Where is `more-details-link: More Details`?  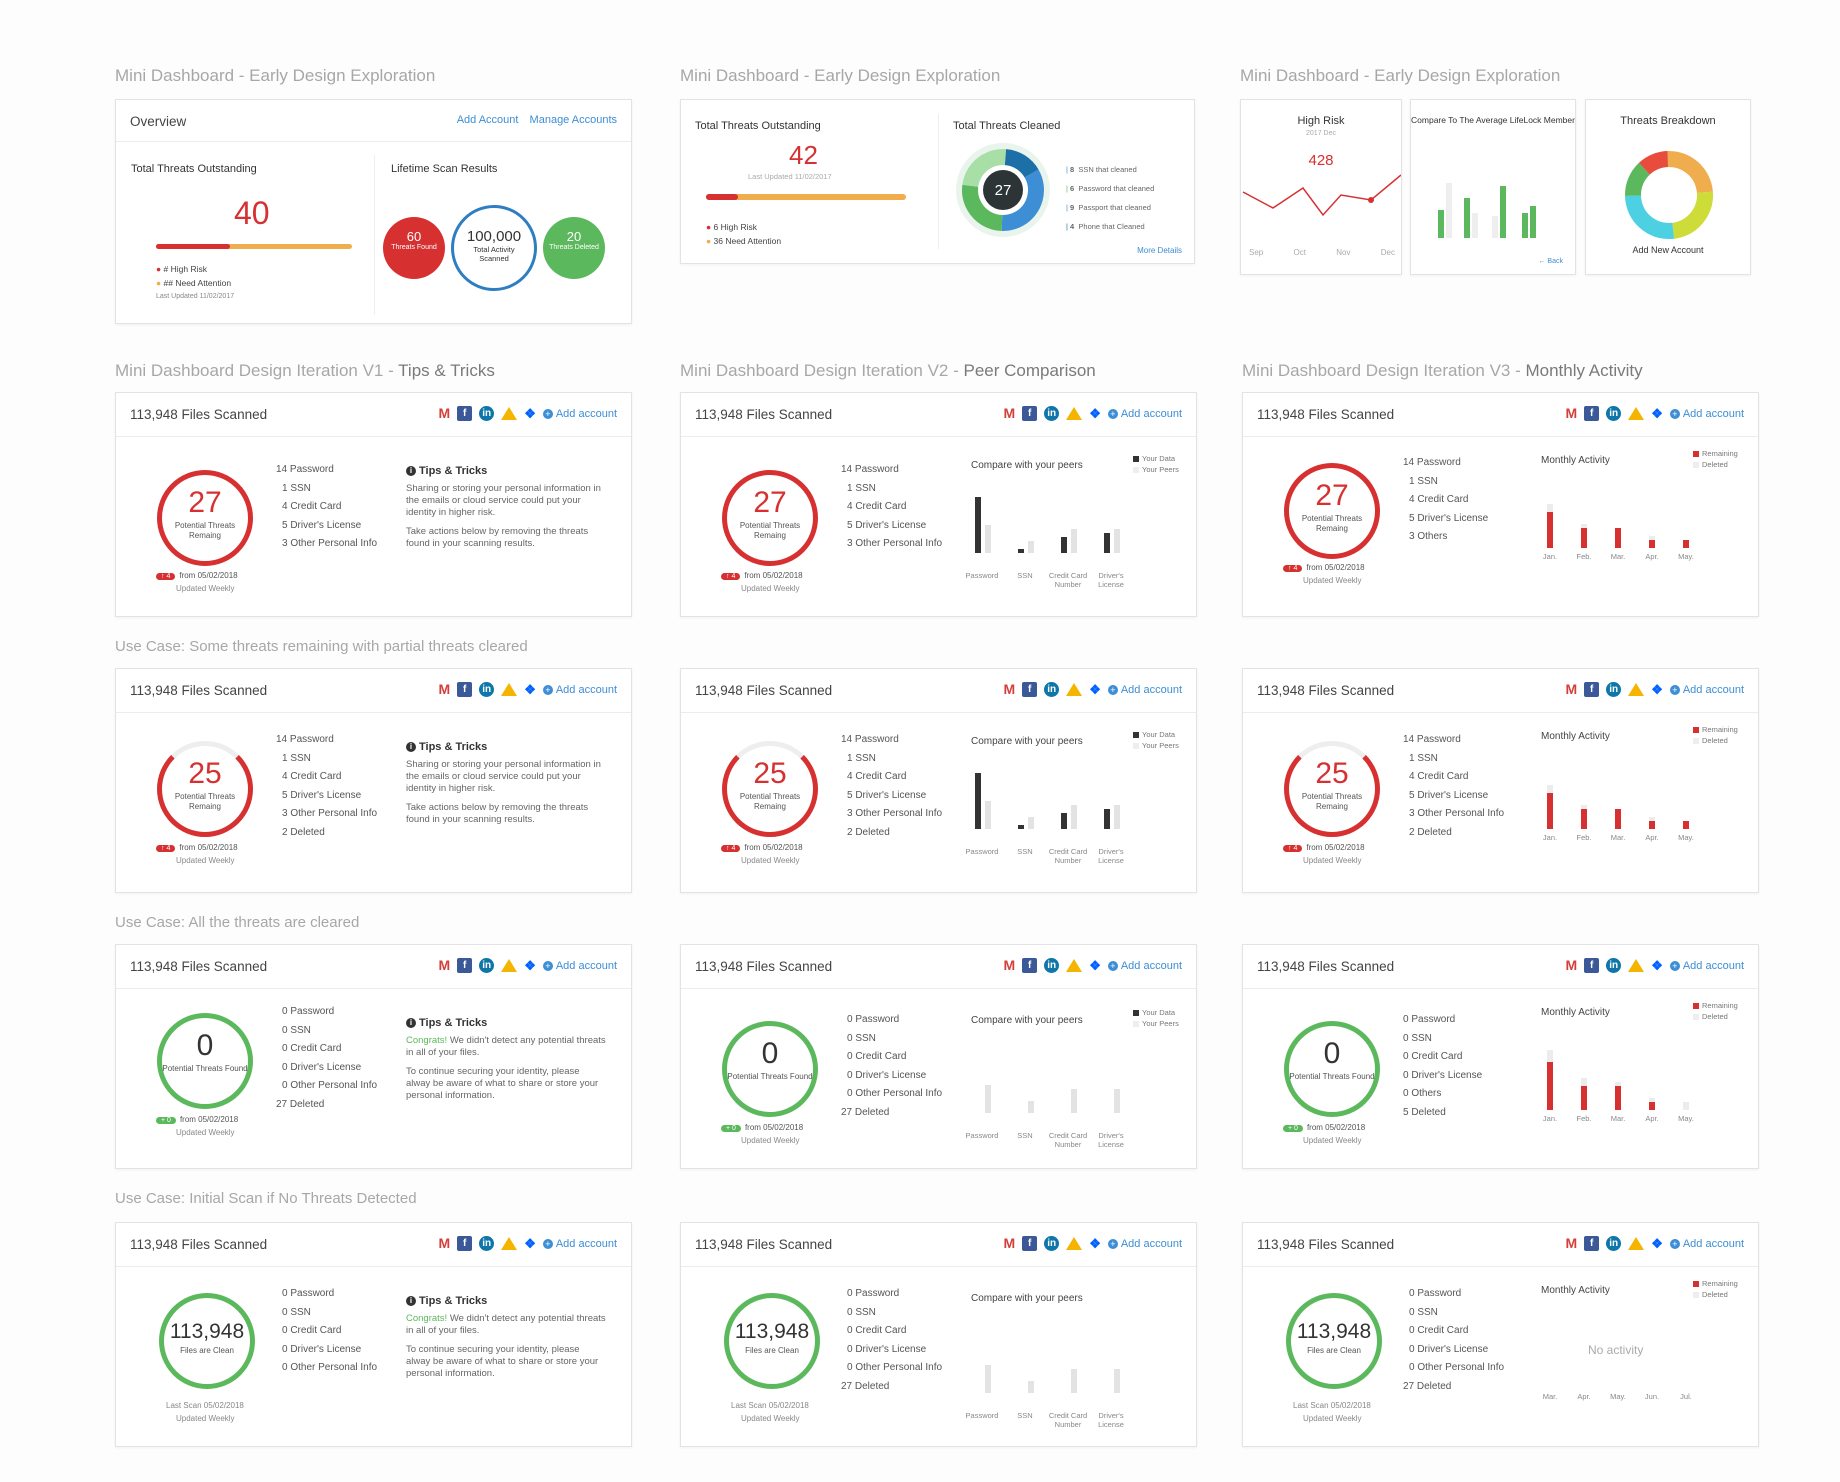
more-details-link: More Details is located at coordinates (1159, 250).